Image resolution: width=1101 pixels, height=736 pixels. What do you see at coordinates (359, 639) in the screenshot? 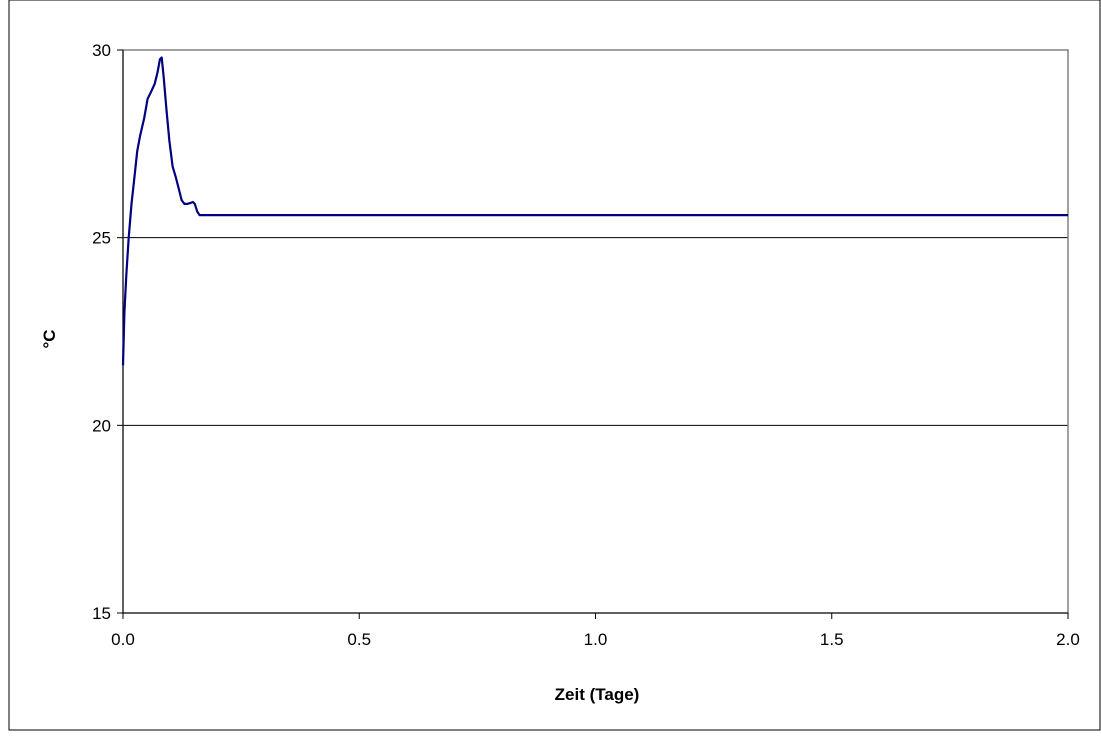
I see `x-tick-label: 0.5` at bounding box center [359, 639].